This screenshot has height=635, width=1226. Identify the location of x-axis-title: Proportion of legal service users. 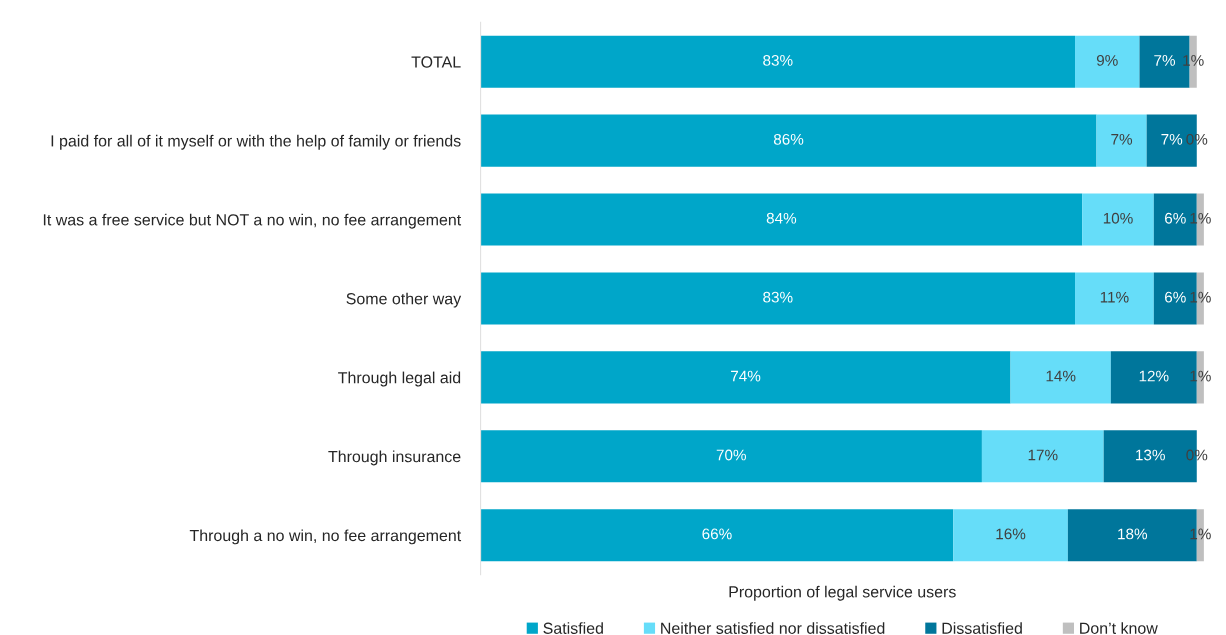
(842, 593).